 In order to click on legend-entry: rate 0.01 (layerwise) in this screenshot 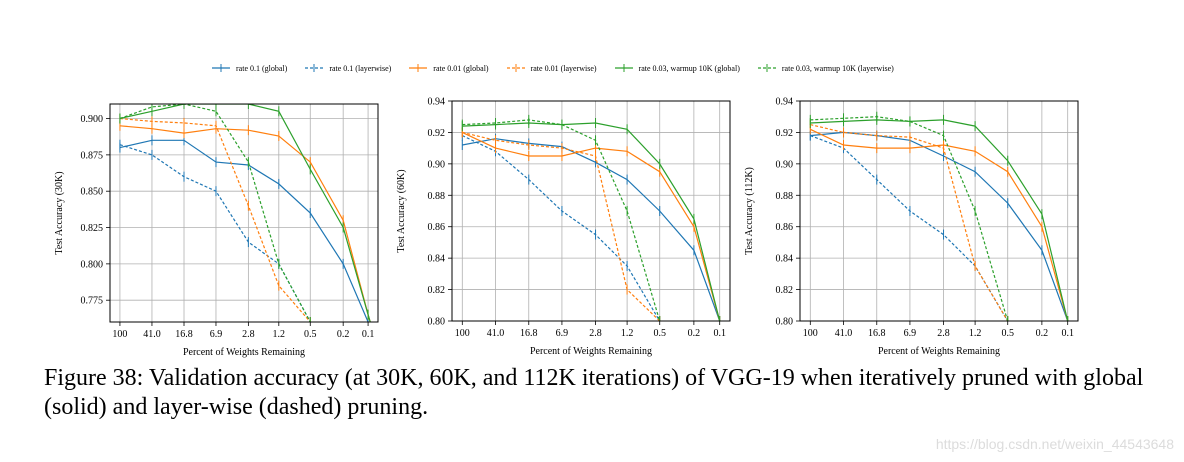, I will do `click(551, 68)`.